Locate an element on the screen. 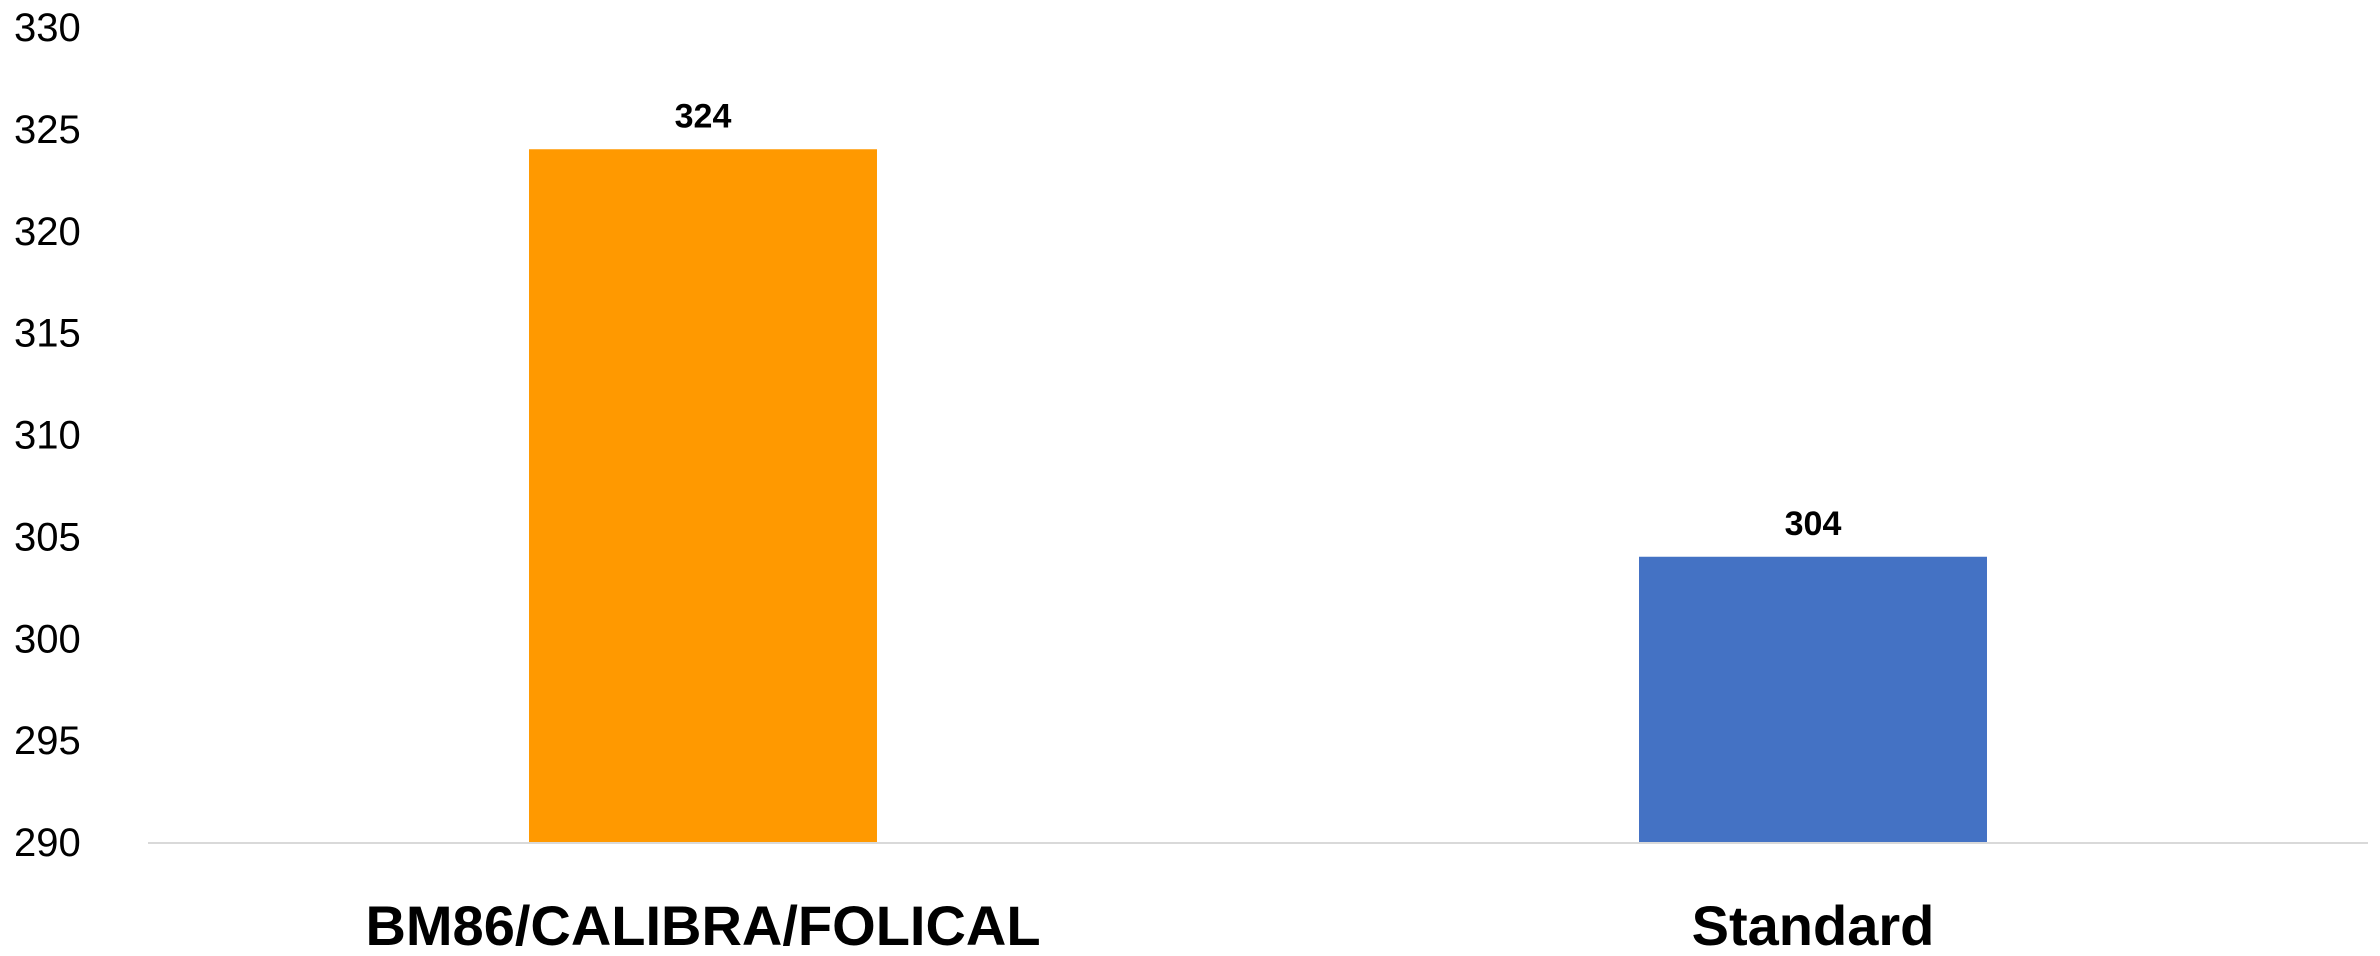  y-tick-label: 290 is located at coordinates (47, 843).